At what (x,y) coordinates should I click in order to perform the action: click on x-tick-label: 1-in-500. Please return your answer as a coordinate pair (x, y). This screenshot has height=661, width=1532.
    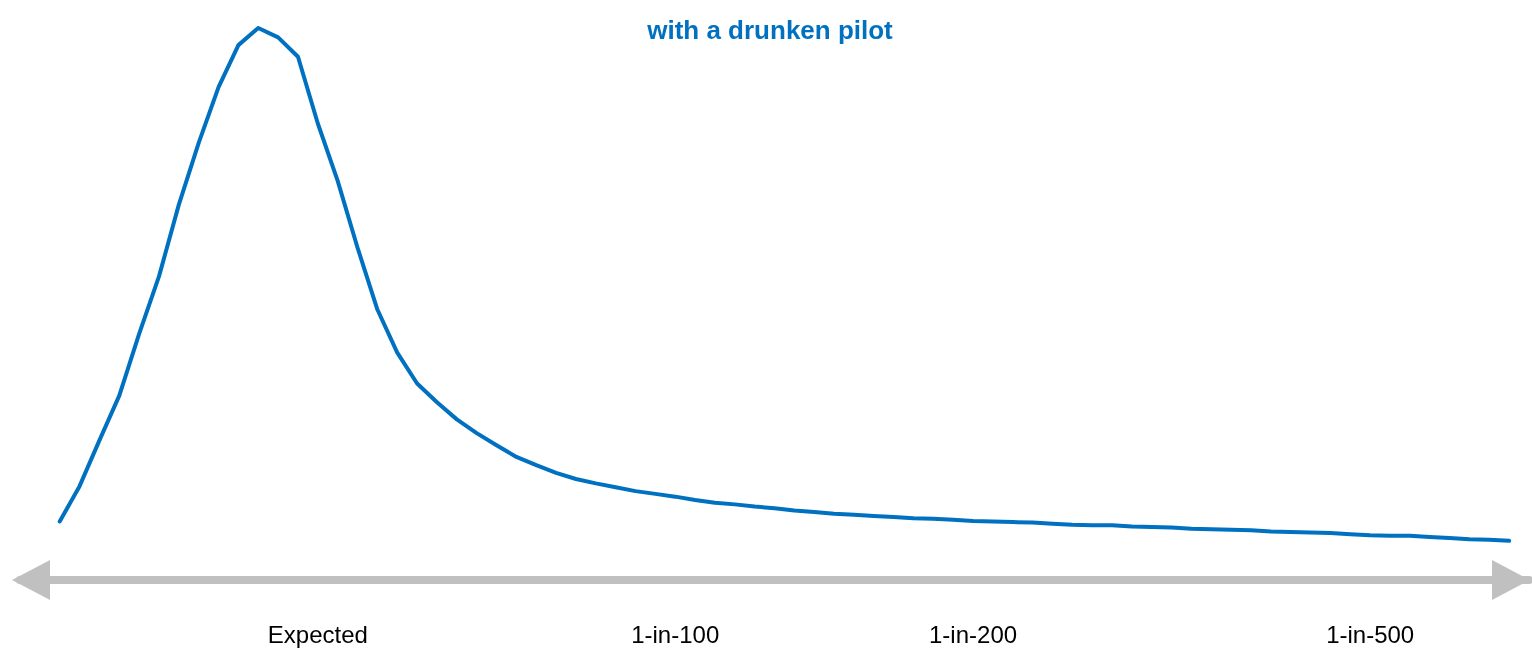
    Looking at the image, I should click on (1370, 634).